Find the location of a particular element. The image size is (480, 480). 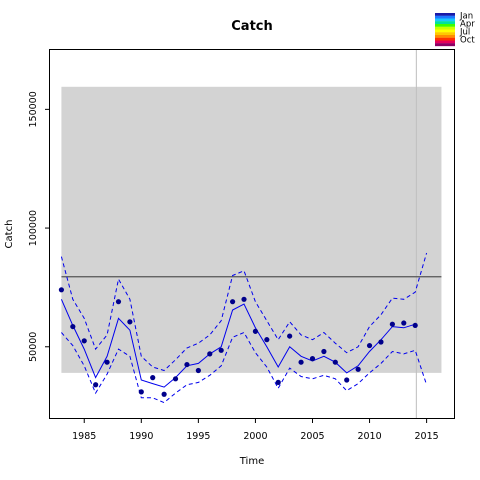

chart-title: Catch is located at coordinates (252, 26).